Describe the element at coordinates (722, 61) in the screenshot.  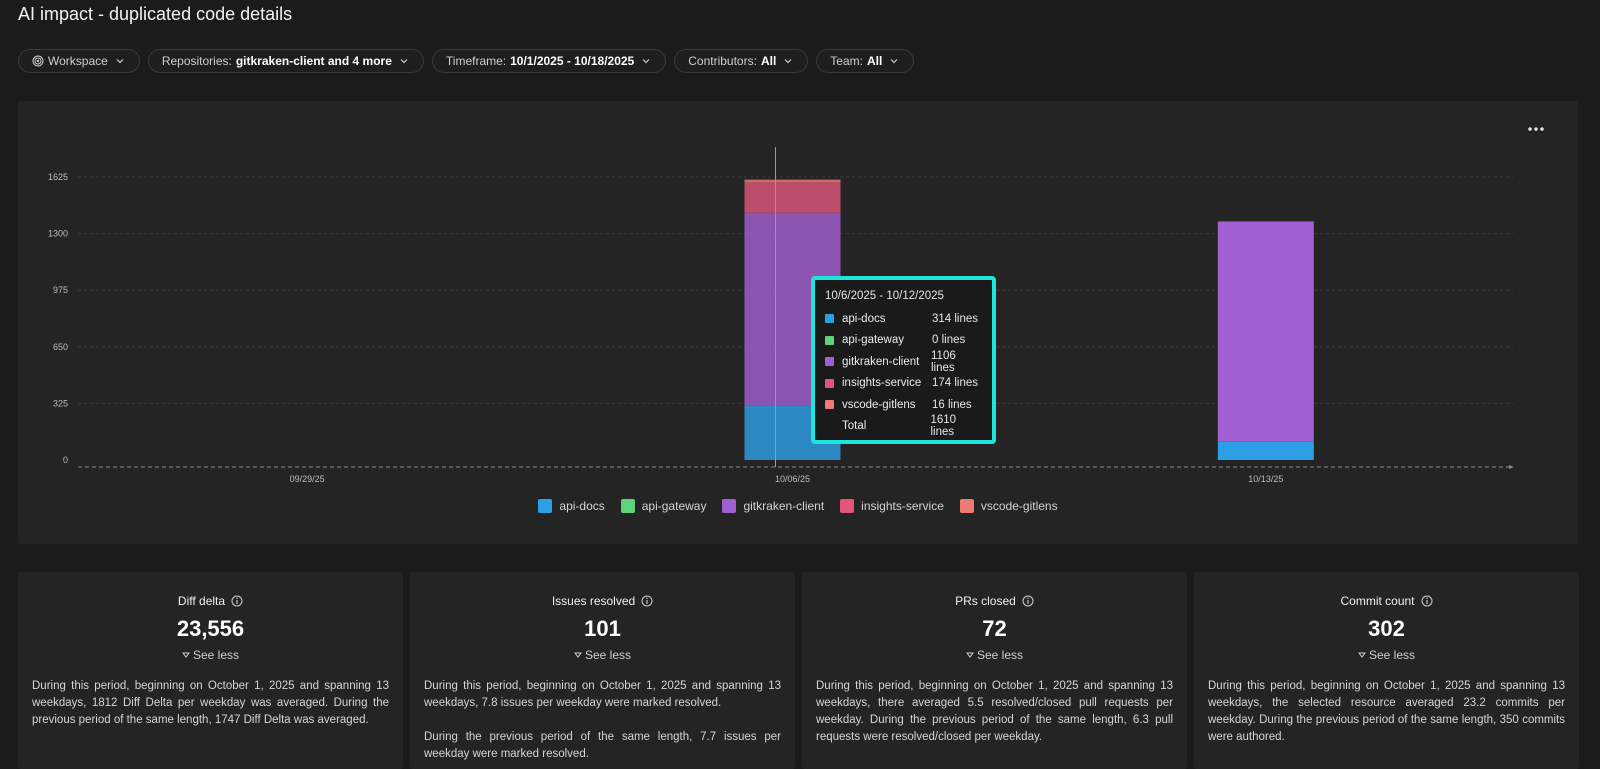
I see `contributors-label: Contributors:` at that location.